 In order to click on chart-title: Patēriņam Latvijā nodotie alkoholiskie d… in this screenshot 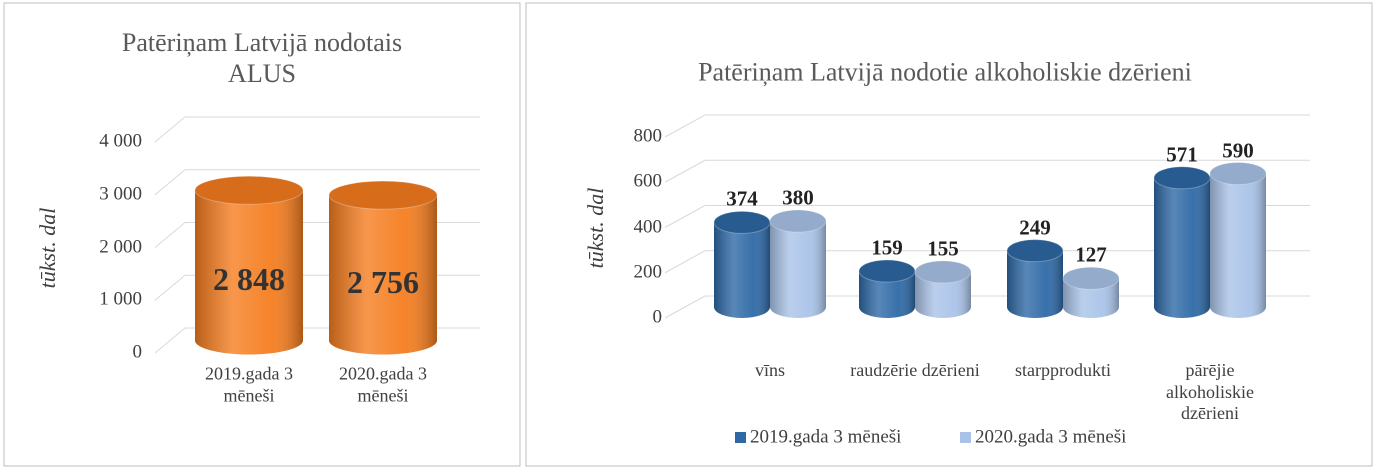, I will do `click(945, 72)`.